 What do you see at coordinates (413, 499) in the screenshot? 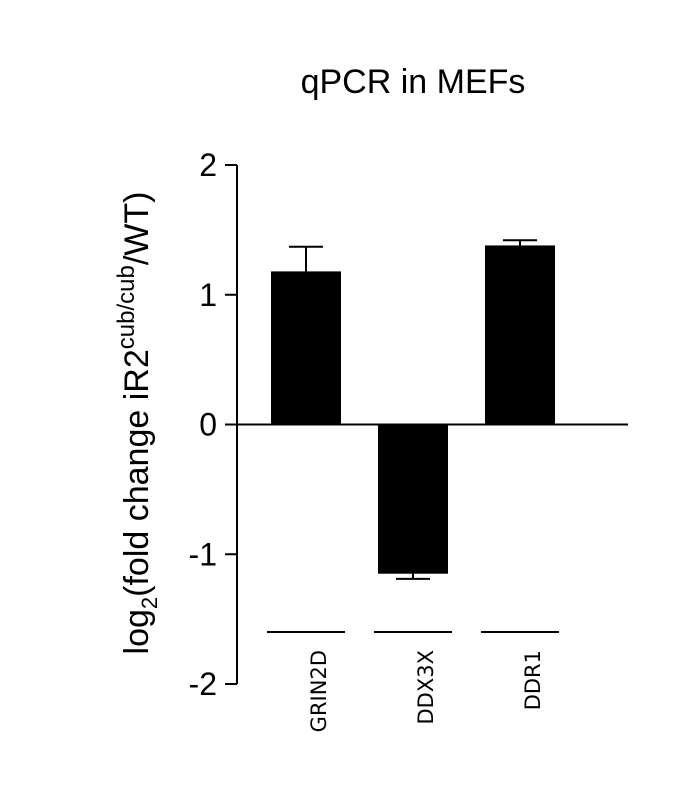
I see `bar-ddx3x` at bounding box center [413, 499].